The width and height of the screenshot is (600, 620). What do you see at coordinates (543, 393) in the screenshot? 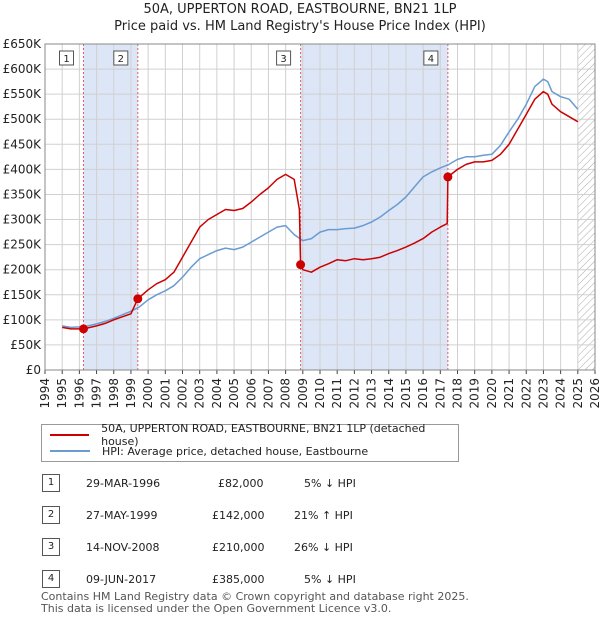
I see `x-tick-label: 2023` at bounding box center [543, 393].